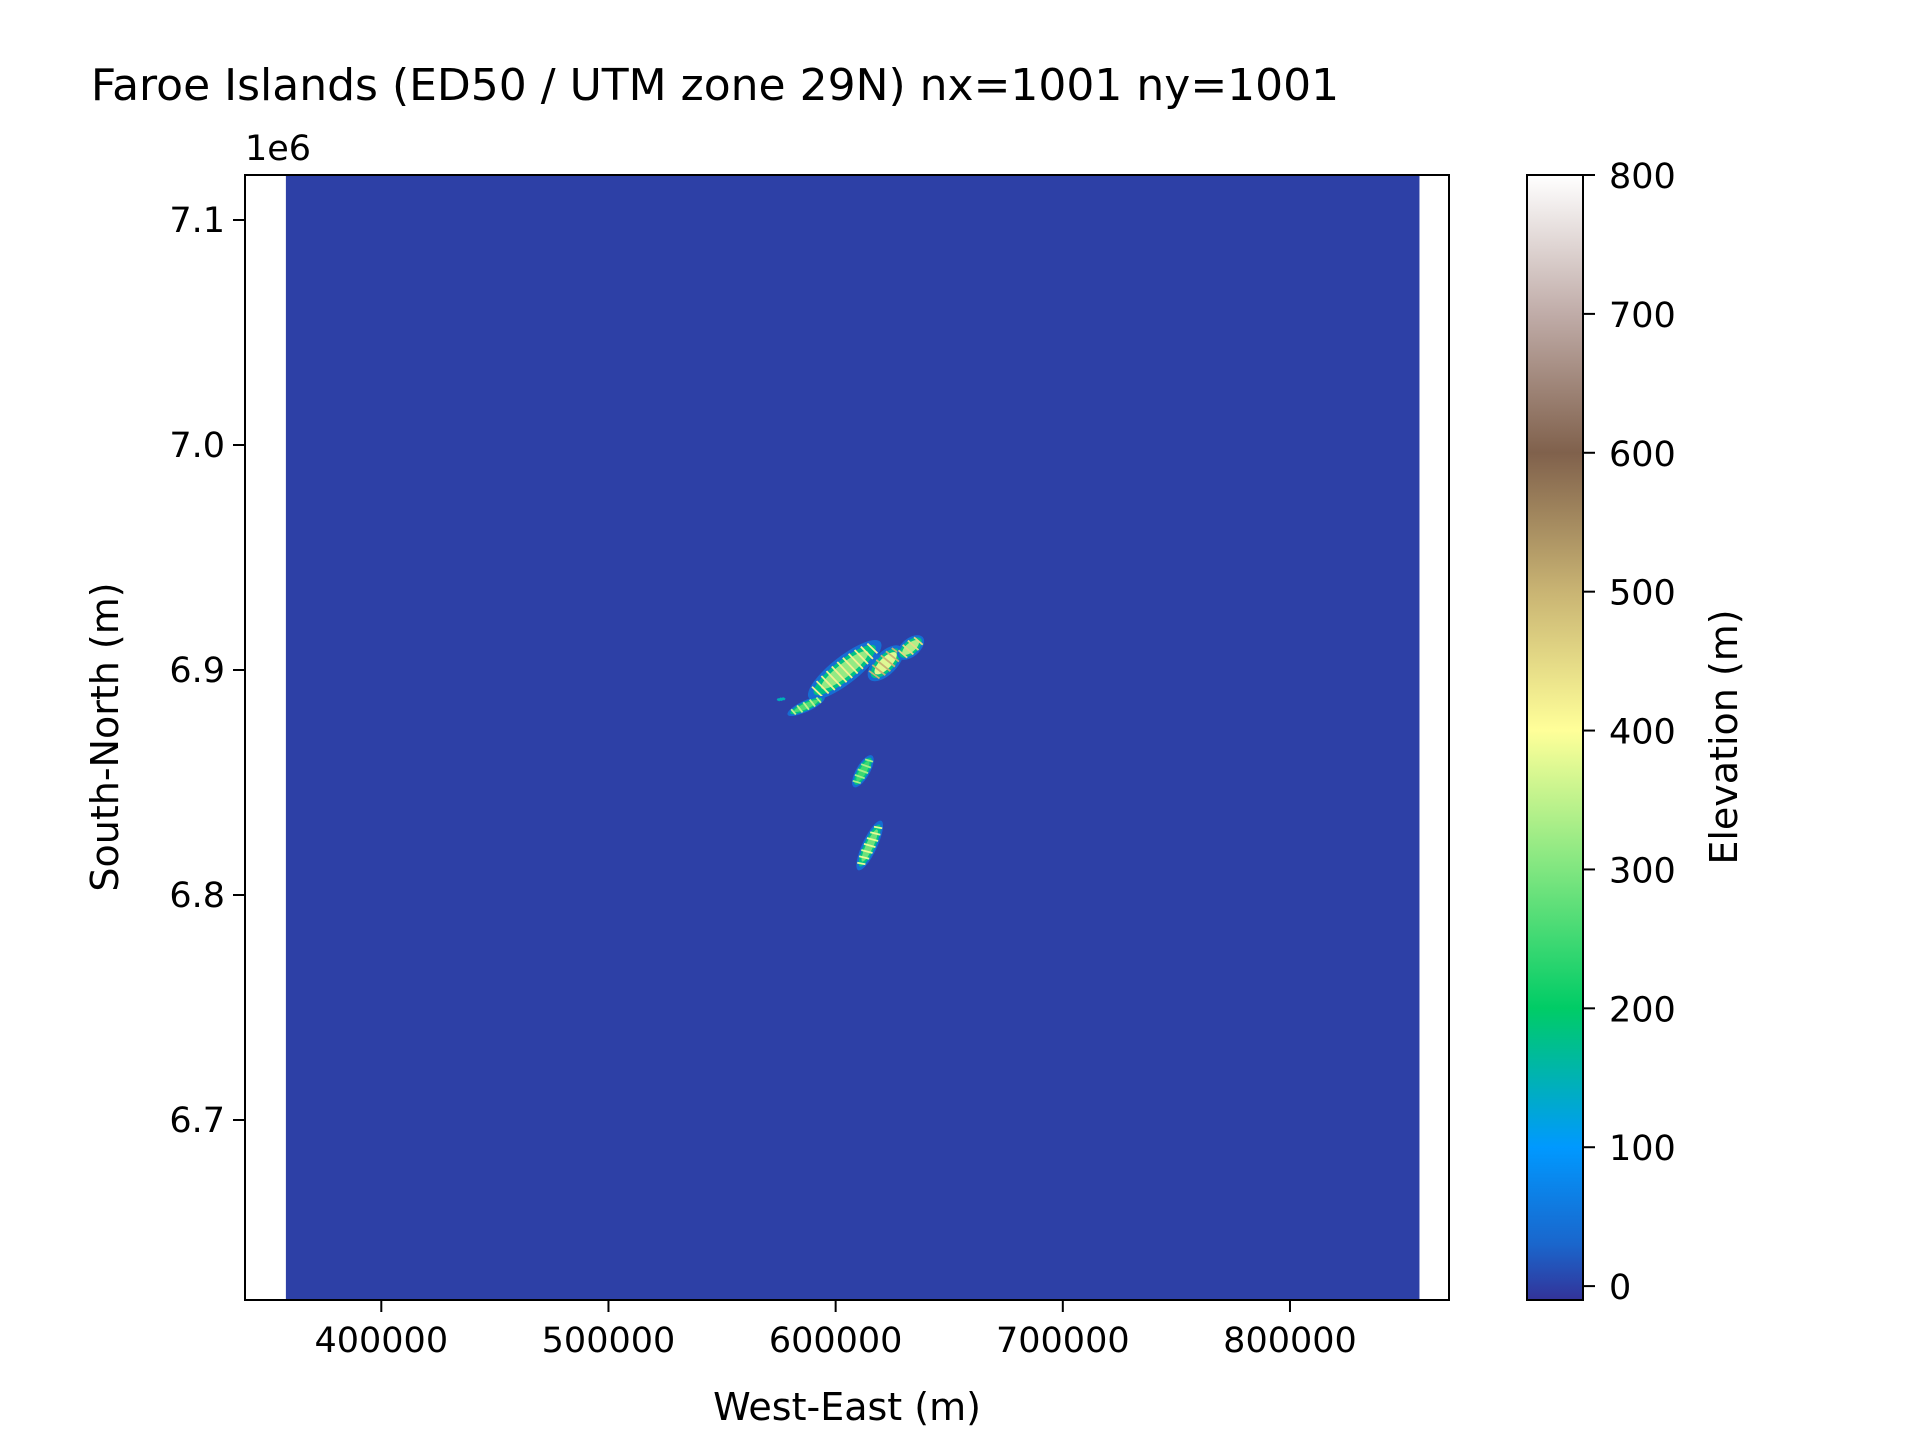 The width and height of the screenshot is (1920, 1440). Describe the element at coordinates (1642, 1010) in the screenshot. I see `colorbar-tick-label: 200` at that location.